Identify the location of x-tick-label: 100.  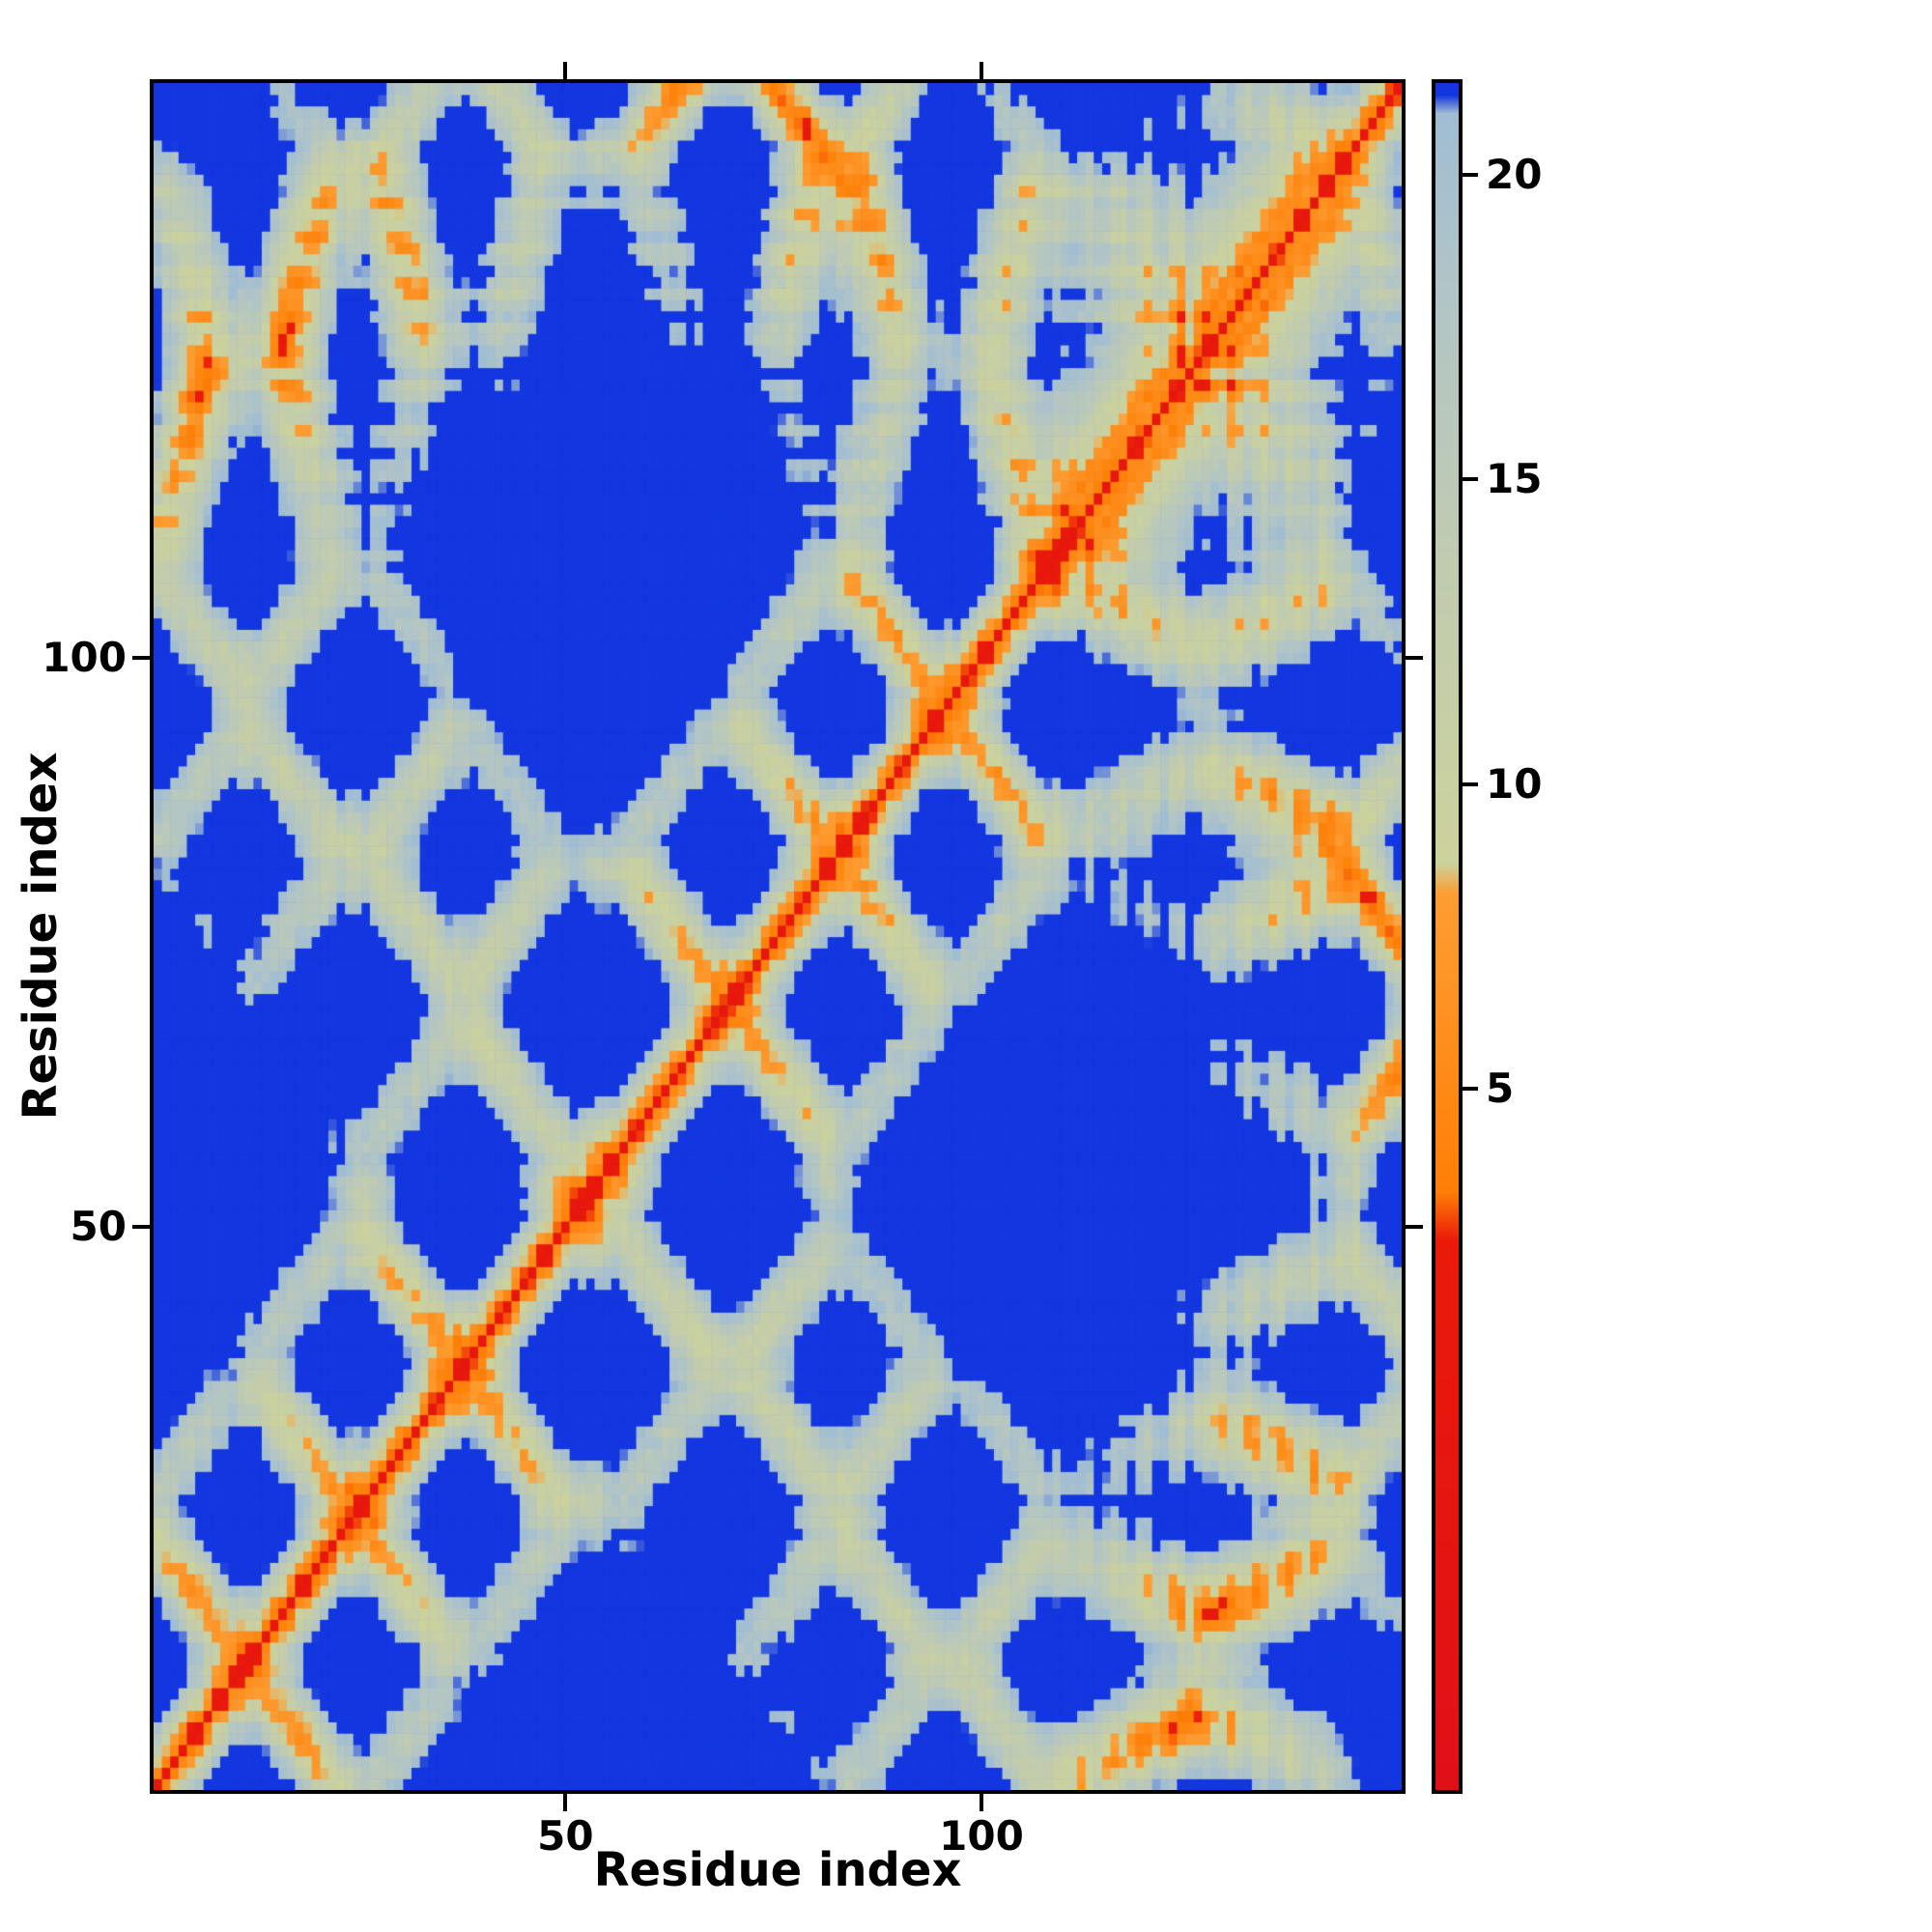
(981, 1836).